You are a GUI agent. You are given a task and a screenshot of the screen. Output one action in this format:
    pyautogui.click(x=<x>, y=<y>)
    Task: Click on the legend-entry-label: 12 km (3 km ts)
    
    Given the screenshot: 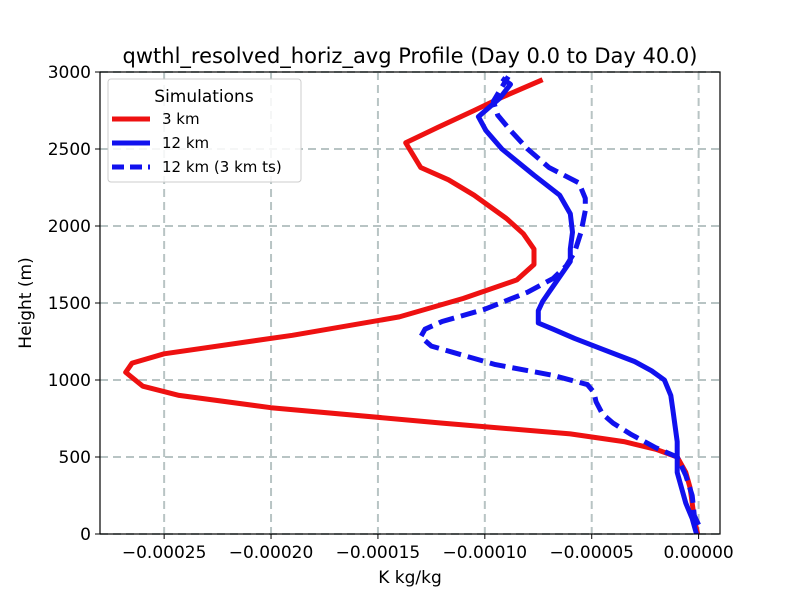 What is the action you would take?
    pyautogui.click(x=222, y=167)
    